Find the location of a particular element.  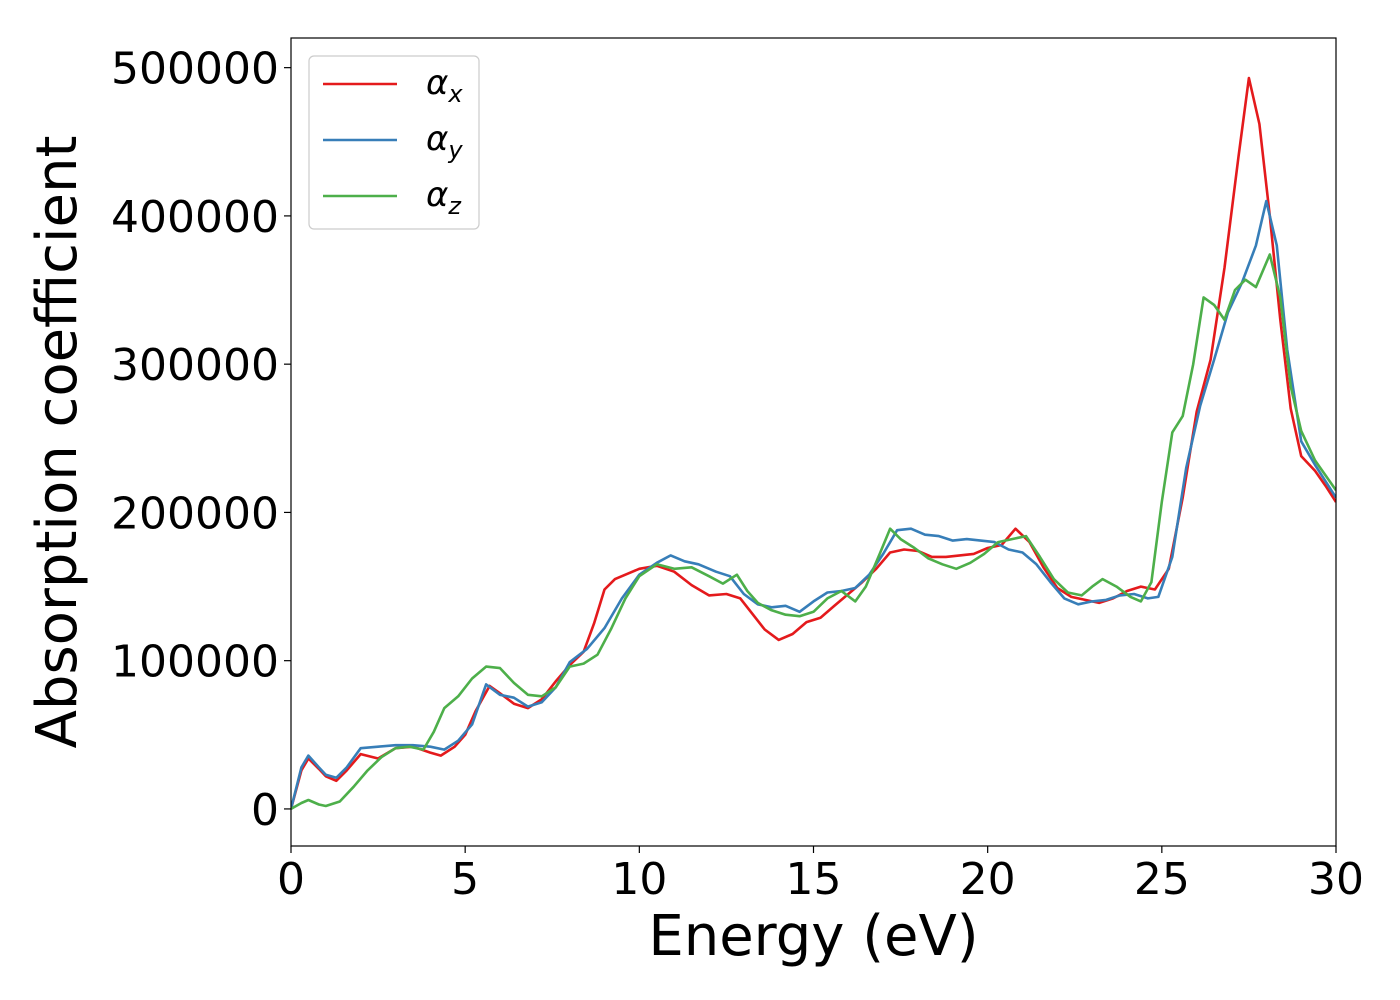

x-axis: 0 5 10 15 20 25 30 is located at coordinates (820, 875).